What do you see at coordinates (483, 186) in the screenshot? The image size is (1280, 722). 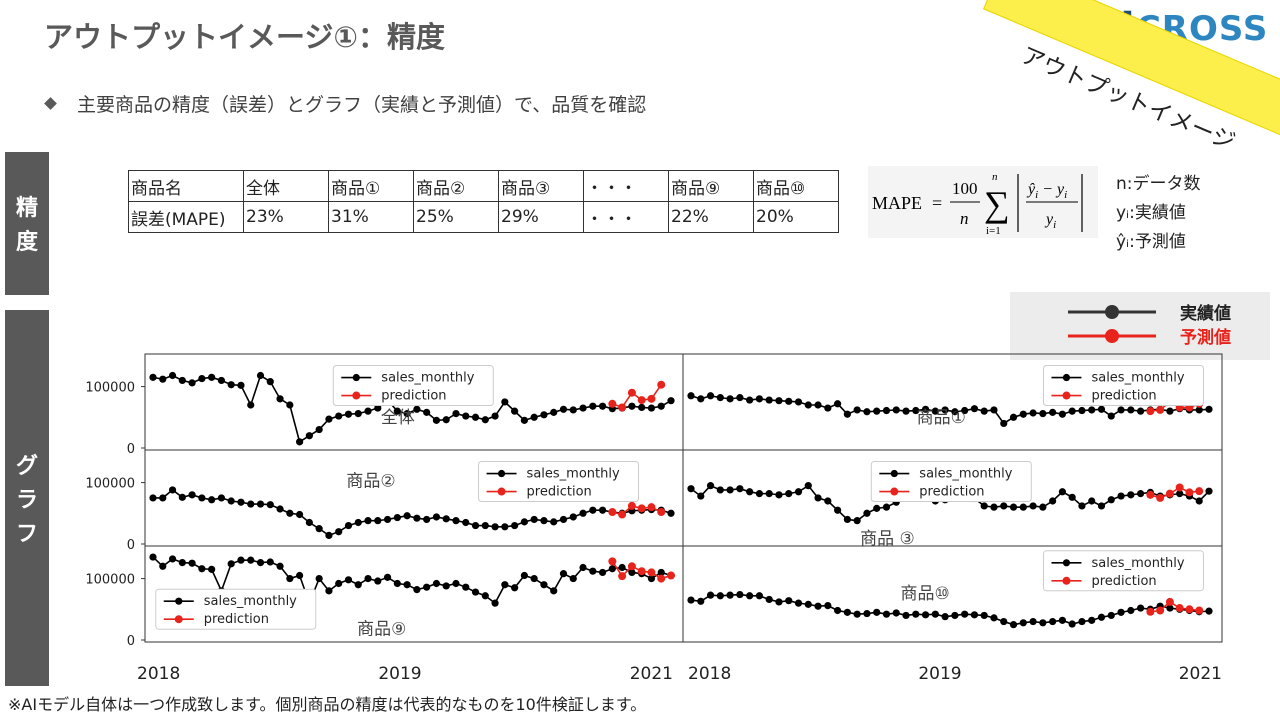 I see `table-header-row: 商品名 全体 商品① 商品② 商品③ ・・・ 商品⑨ 商品⑩` at bounding box center [483, 186].